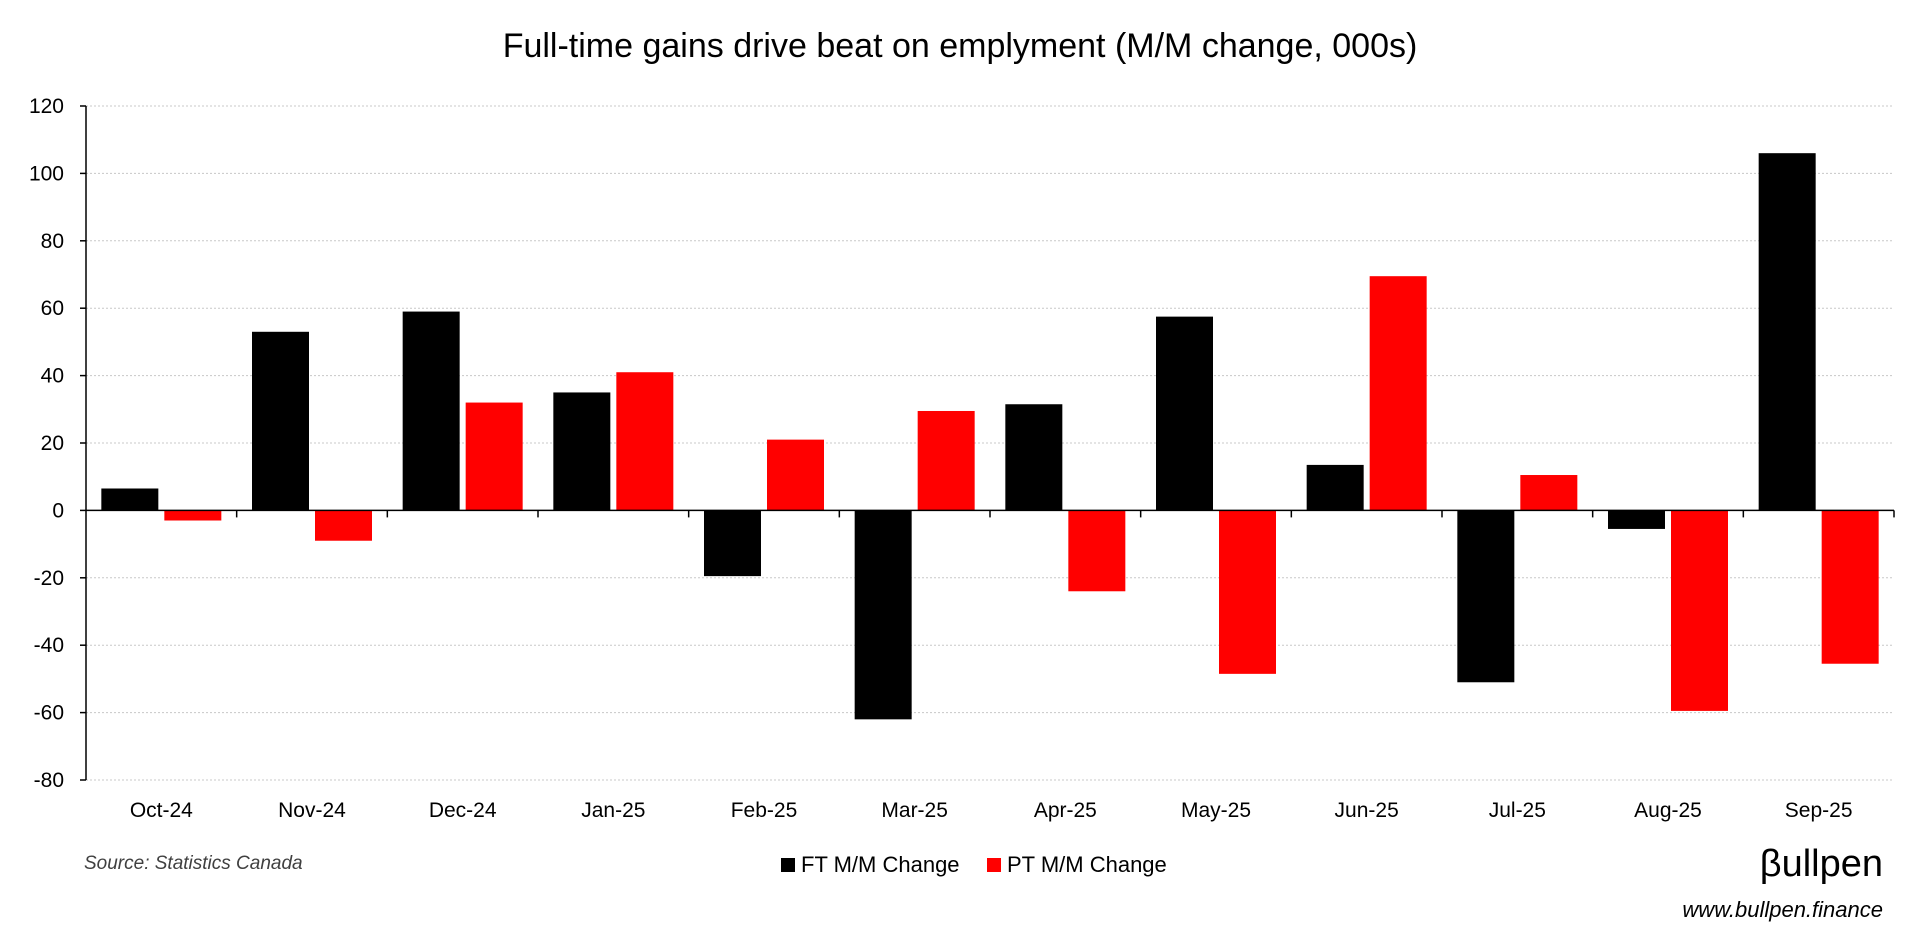 The image size is (1920, 943). What do you see at coordinates (1065, 810) in the screenshot?
I see `x-tick-label: Apr-25` at bounding box center [1065, 810].